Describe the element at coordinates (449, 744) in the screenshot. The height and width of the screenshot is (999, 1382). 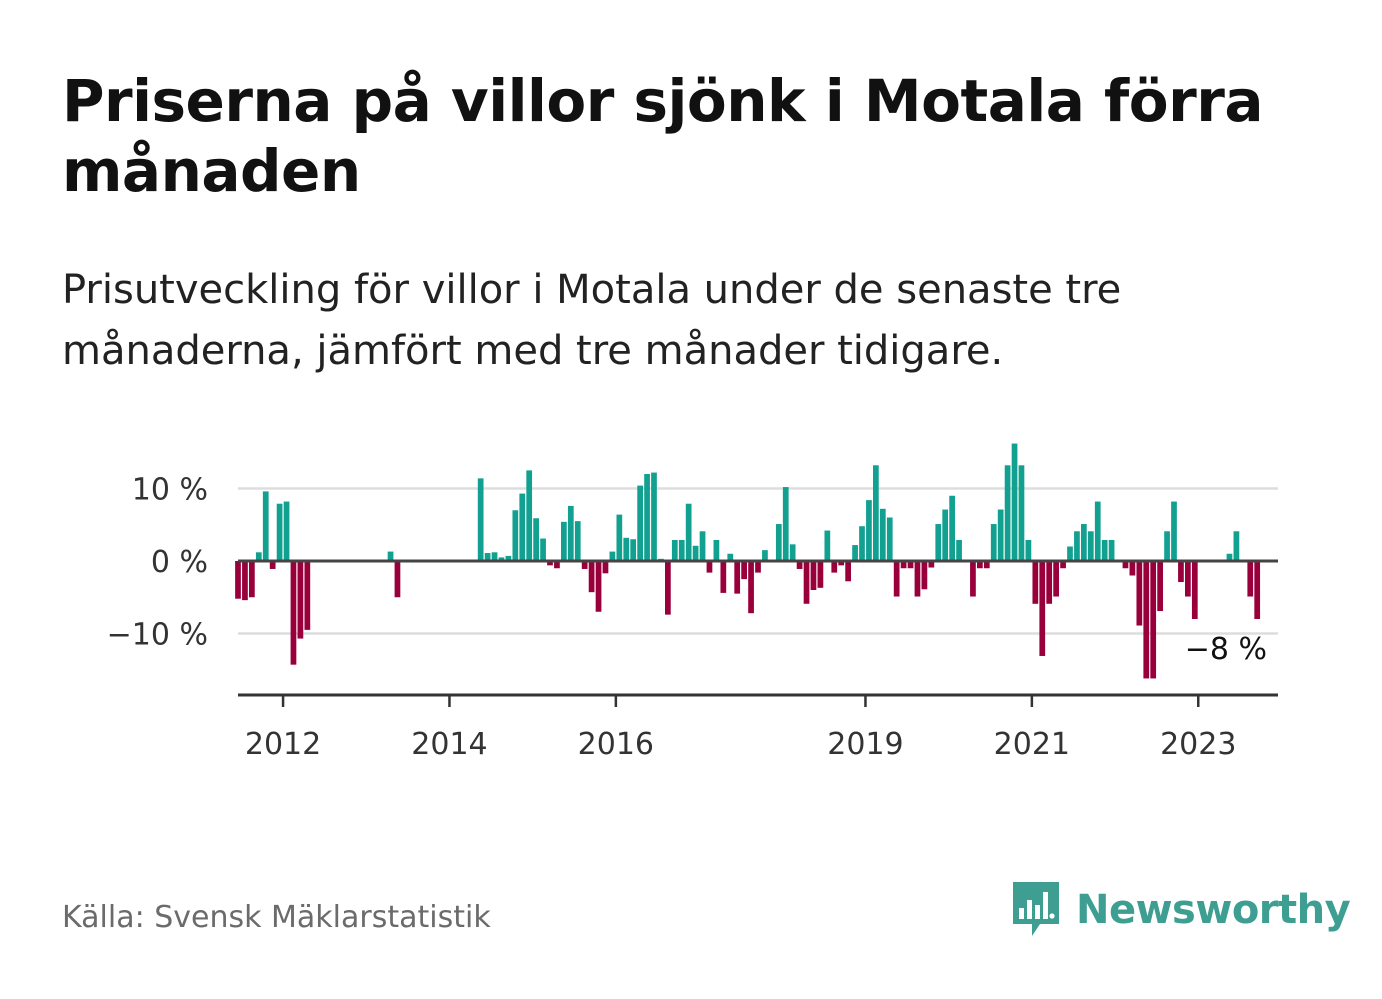
I see `x-tick-label: 2014` at that location.